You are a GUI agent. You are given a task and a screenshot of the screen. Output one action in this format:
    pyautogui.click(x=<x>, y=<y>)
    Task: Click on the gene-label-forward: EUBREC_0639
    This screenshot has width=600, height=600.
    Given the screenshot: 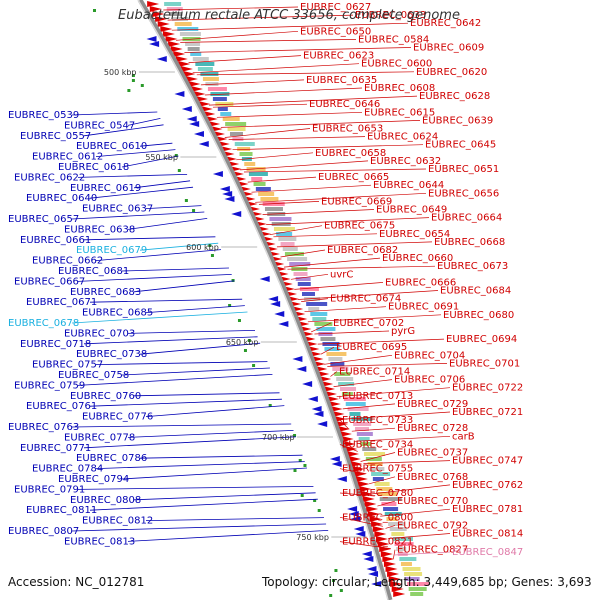 What is the action you would take?
    pyautogui.click(x=457, y=120)
    